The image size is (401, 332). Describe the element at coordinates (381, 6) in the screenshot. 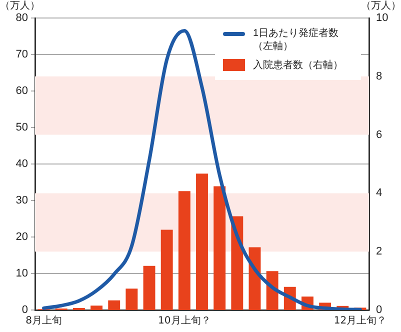

I see `y2-axis-title: （万人）` at that location.